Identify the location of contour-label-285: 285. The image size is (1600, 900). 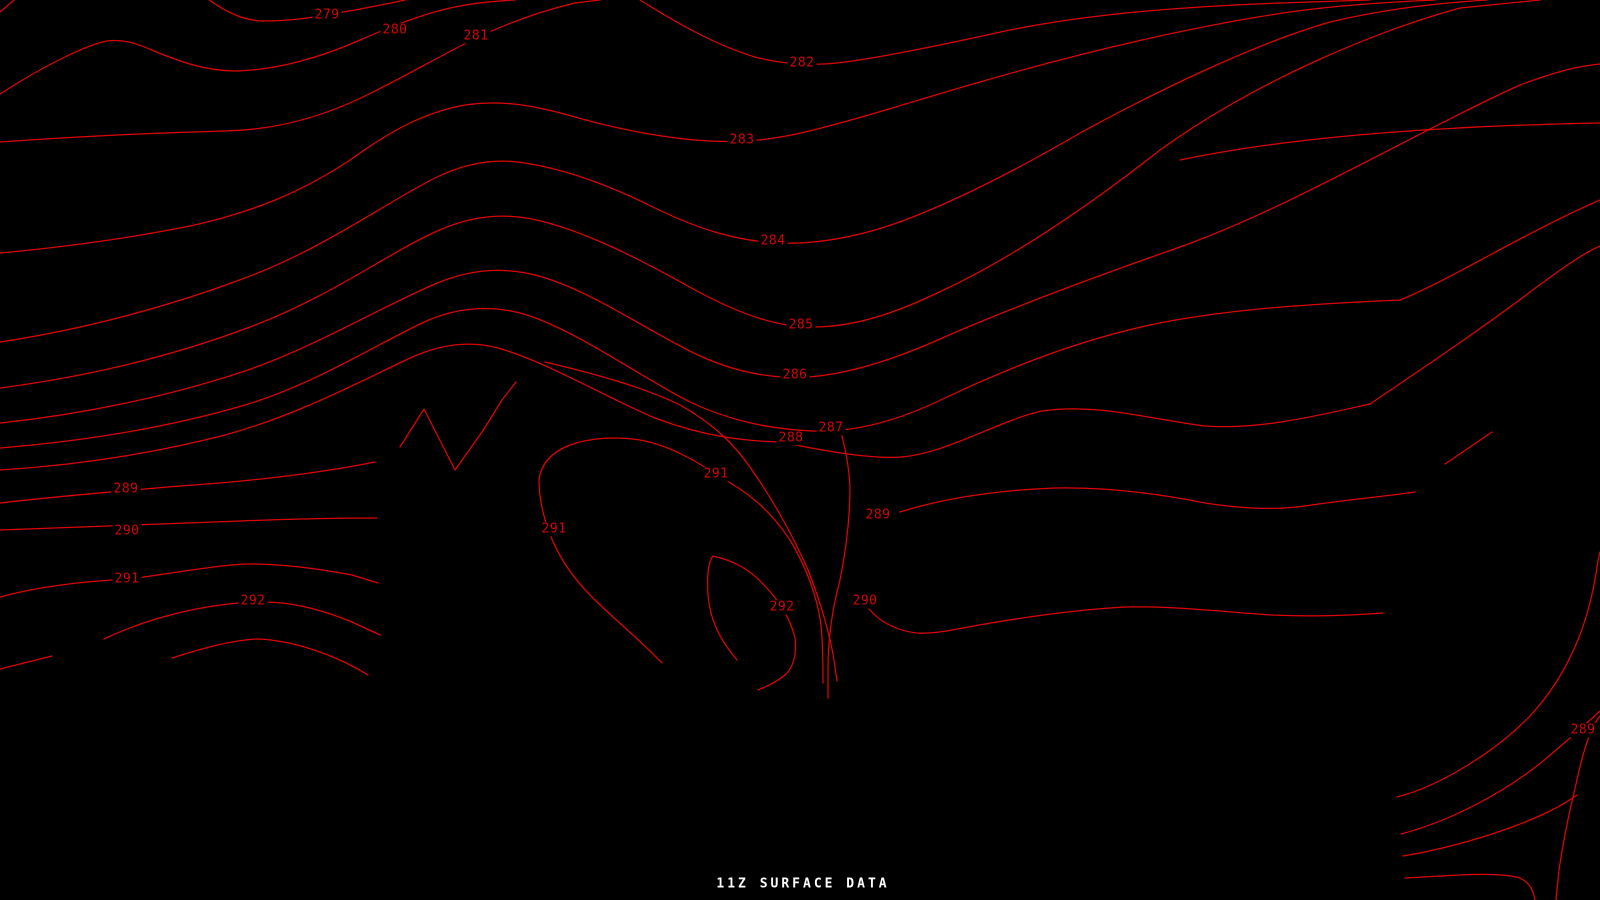
(801, 325).